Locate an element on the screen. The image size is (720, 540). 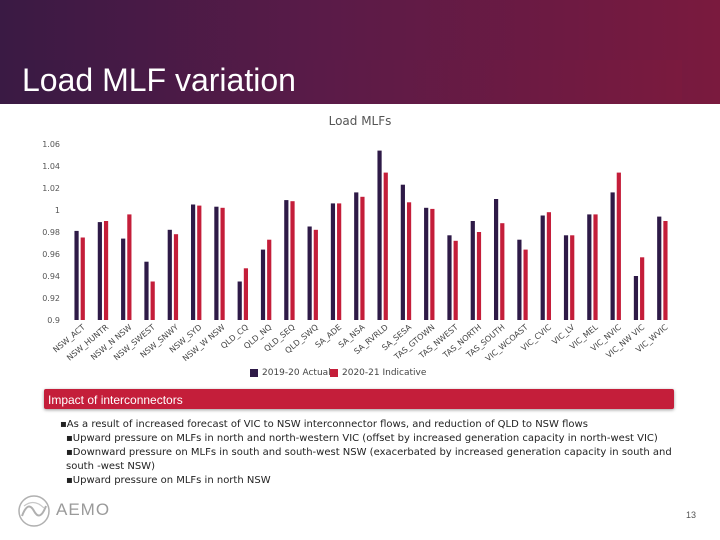
page-number: 13 is located at coordinates (691, 515).